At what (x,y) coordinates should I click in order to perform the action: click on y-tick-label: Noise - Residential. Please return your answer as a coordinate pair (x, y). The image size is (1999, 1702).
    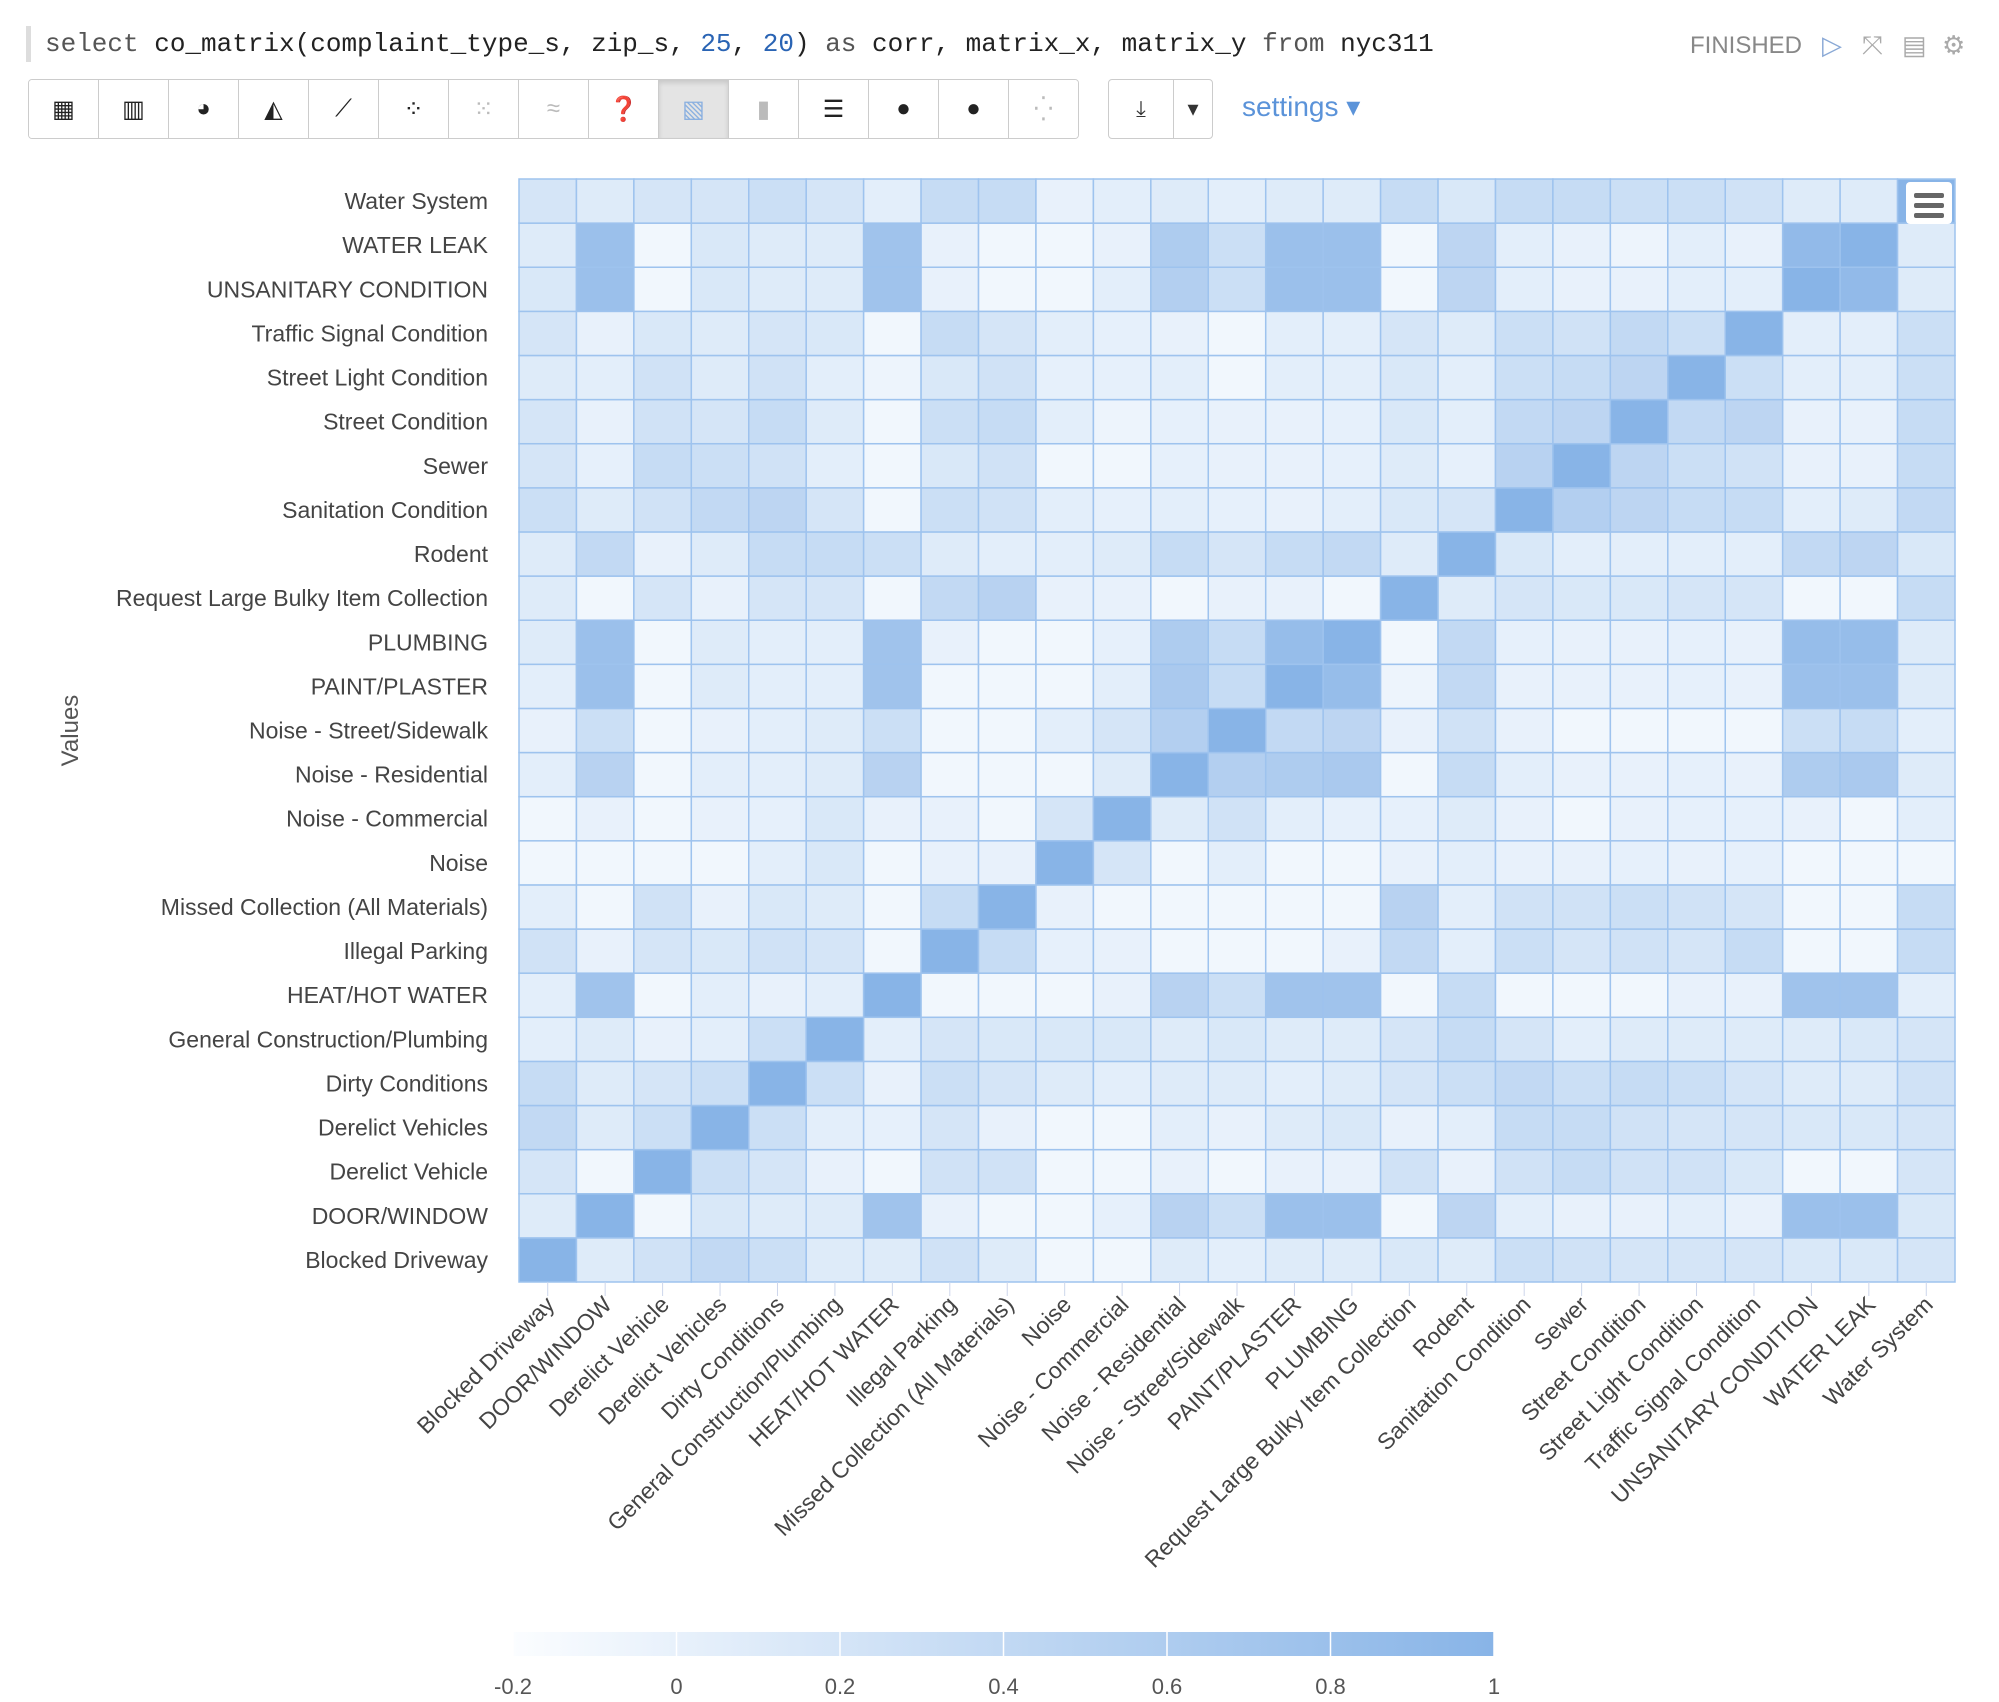
    Looking at the image, I should click on (391, 775).